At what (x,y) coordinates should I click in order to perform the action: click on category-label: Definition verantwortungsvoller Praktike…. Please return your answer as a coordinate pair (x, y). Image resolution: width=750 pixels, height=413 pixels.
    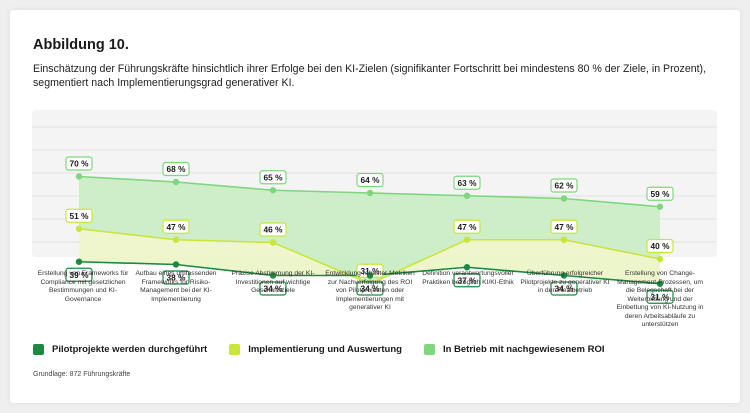
    Looking at the image, I should click on (468, 278).